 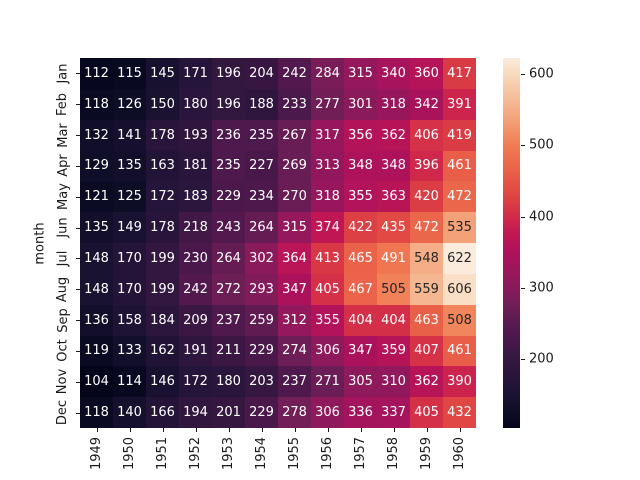 I want to click on heatmap-cell: 193, so click(x=195, y=135).